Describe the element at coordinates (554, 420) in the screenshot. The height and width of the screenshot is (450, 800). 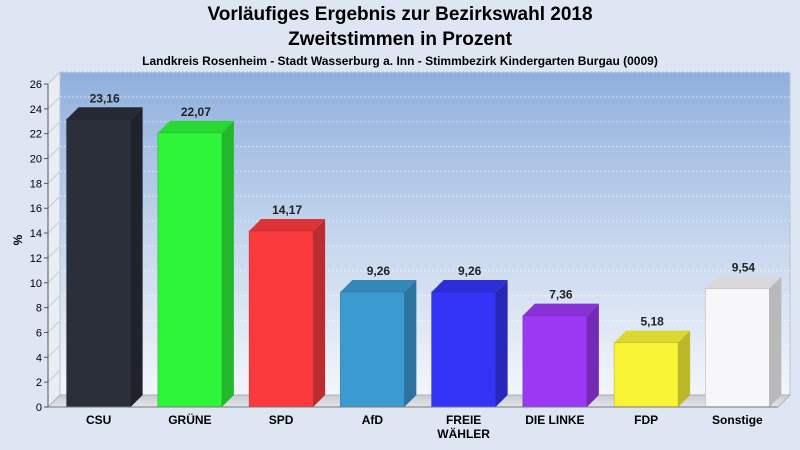
I see `x-tick-label: DIE LINKE` at that location.